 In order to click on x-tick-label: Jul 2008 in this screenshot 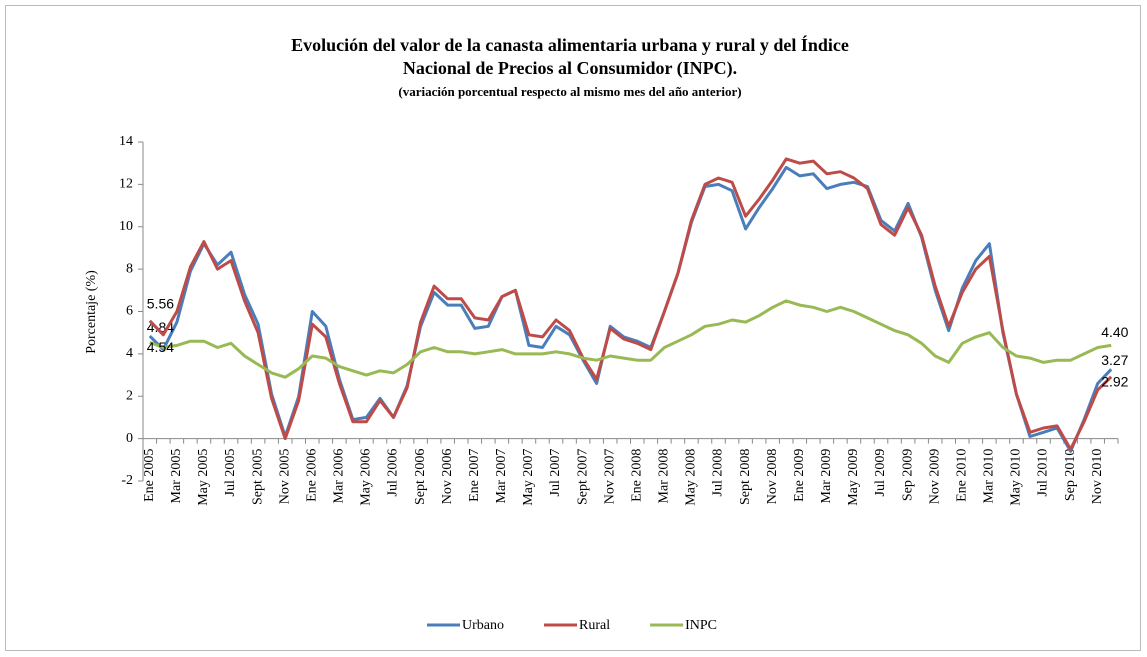, I will do `click(718, 473)`.